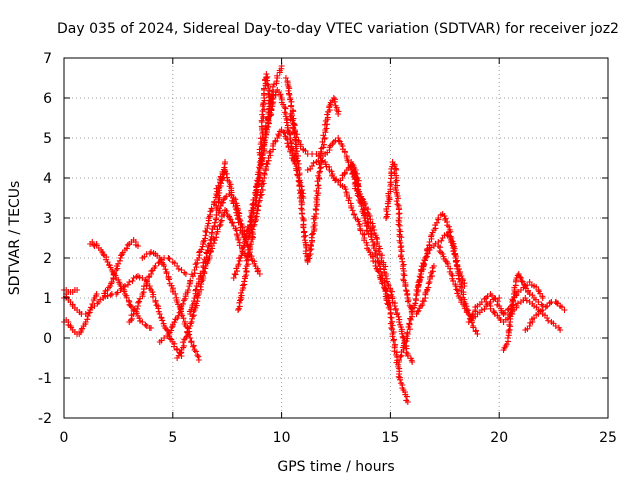 The width and height of the screenshot is (640, 480). I want to click on x-tick-label: 15, so click(390, 438).